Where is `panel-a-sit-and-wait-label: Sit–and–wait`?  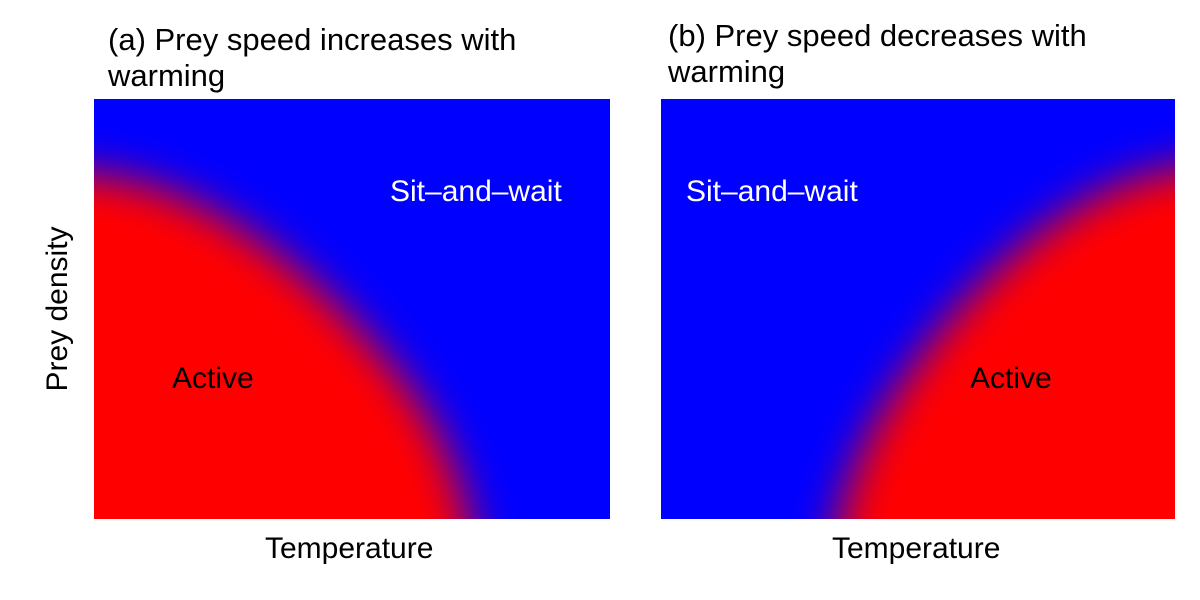 panel-a-sit-and-wait-label: Sit–and–wait is located at coordinates (476, 191).